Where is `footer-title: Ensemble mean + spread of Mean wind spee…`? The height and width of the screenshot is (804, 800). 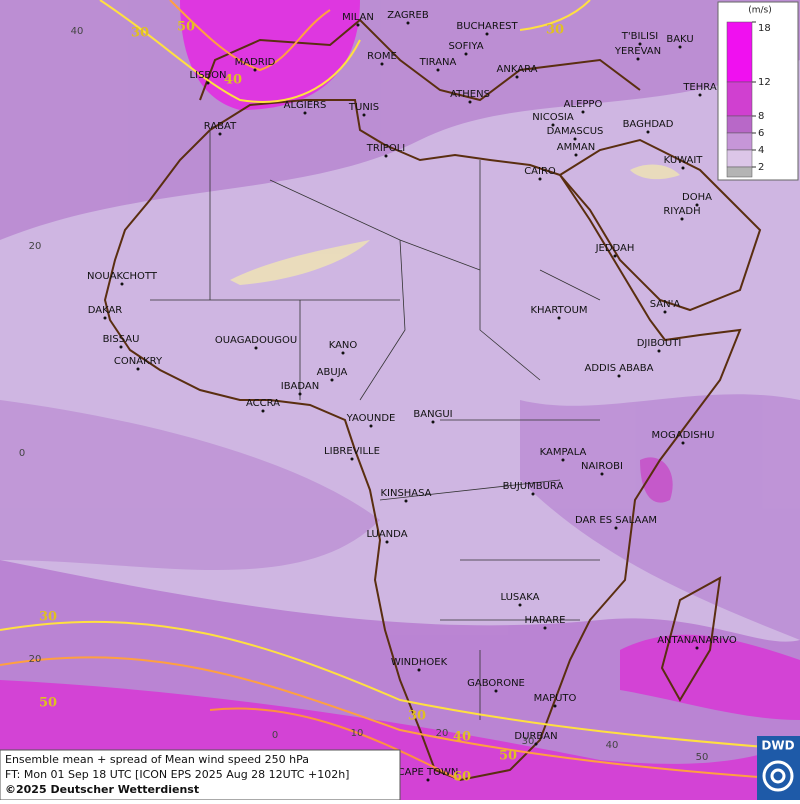
footer-title: Ensemble mean + spread of Mean wind spee… is located at coordinates (157, 759).